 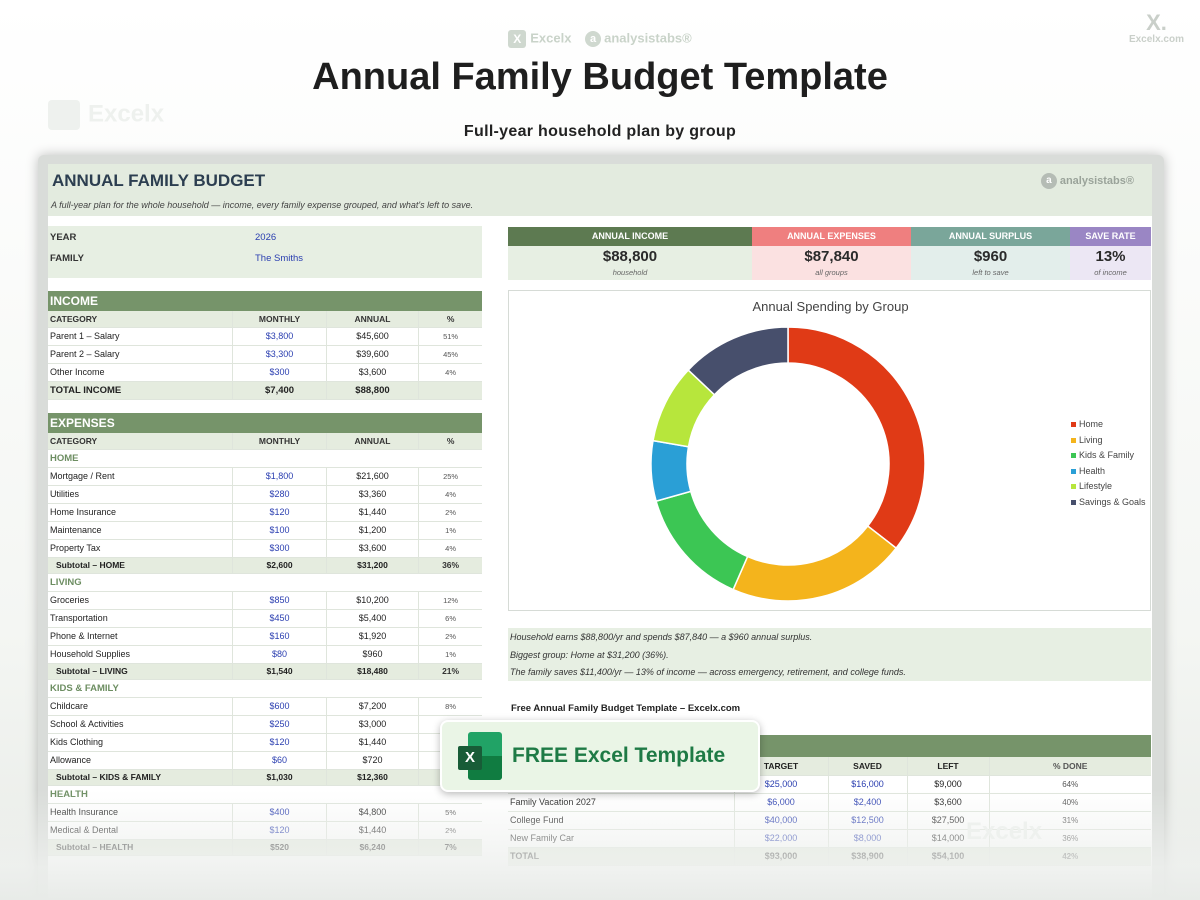 What do you see at coordinates (279, 476) in the screenshot?
I see `monthly-cell: $1,800` at bounding box center [279, 476].